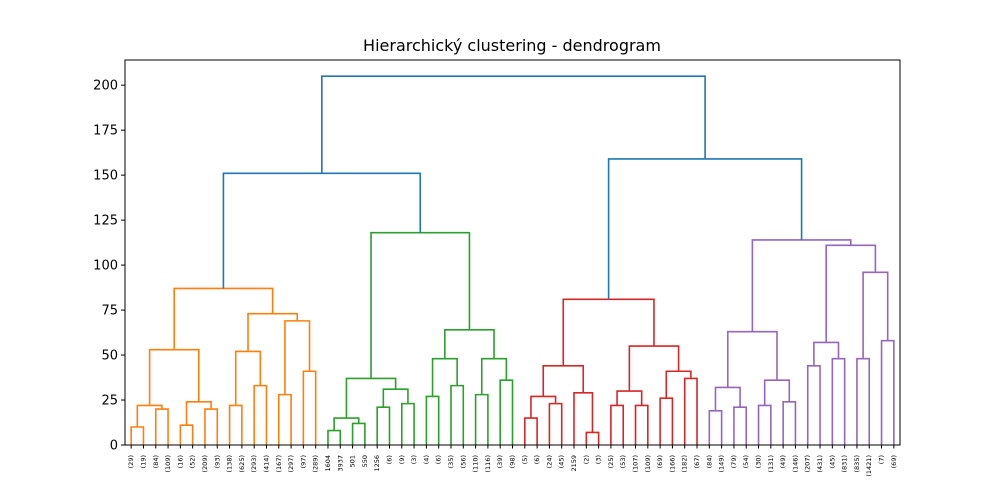 The width and height of the screenshot is (1000, 500). Describe the element at coordinates (248, 378) in the screenshot. I see `dendrogram-link-o10` at that location.